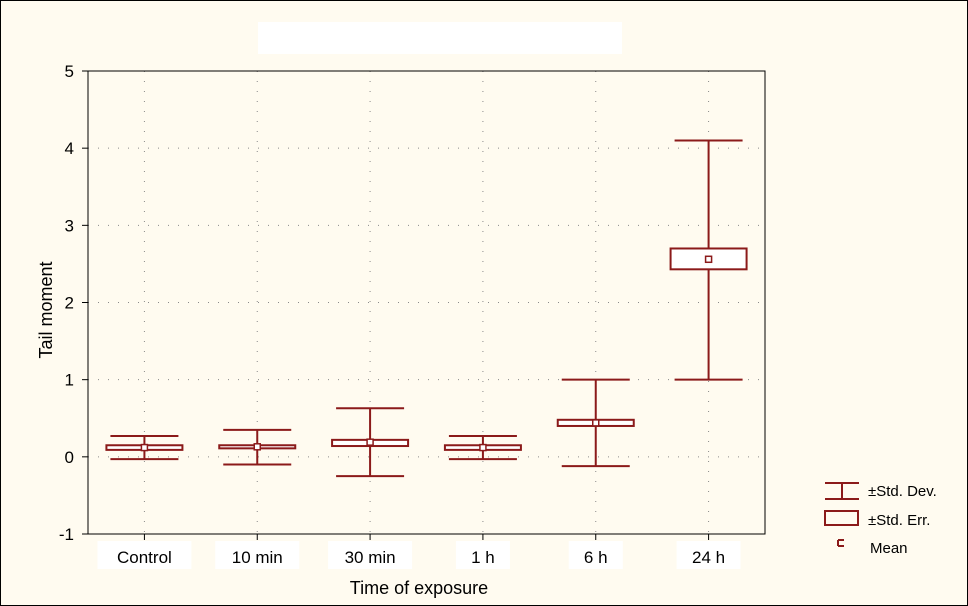 This screenshot has height=606, width=968. I want to click on x-tick-label-1: 10 min, so click(257, 557).